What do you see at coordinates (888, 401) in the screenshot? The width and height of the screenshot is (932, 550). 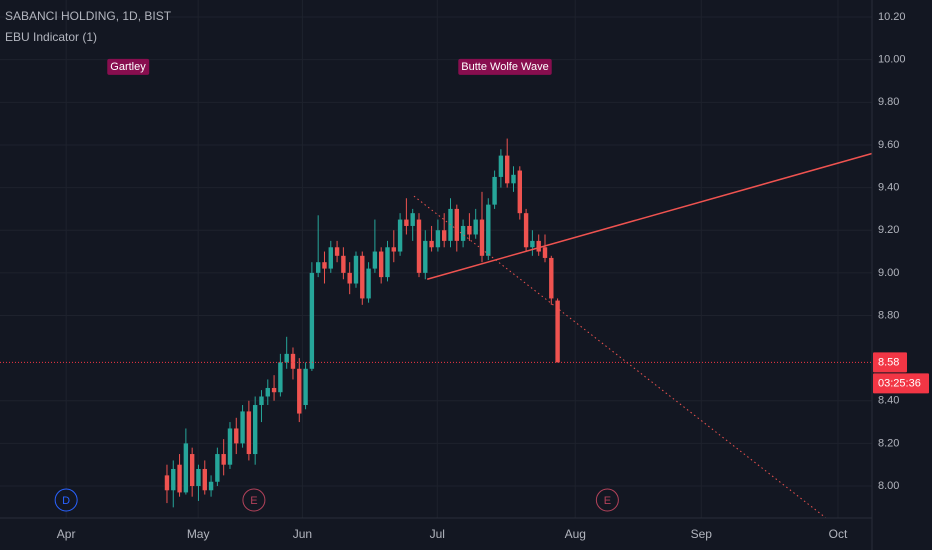 I see `y-tick-label: 8.40` at bounding box center [888, 401].